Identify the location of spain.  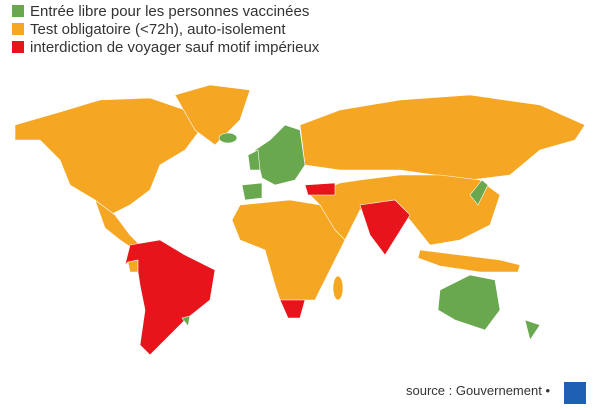
(252, 191).